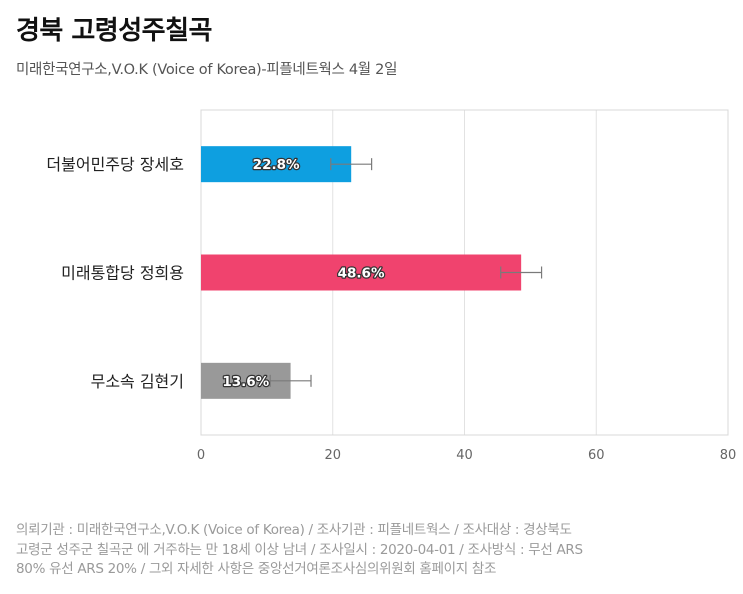  I want to click on data-label: 13.6%, so click(245, 382).